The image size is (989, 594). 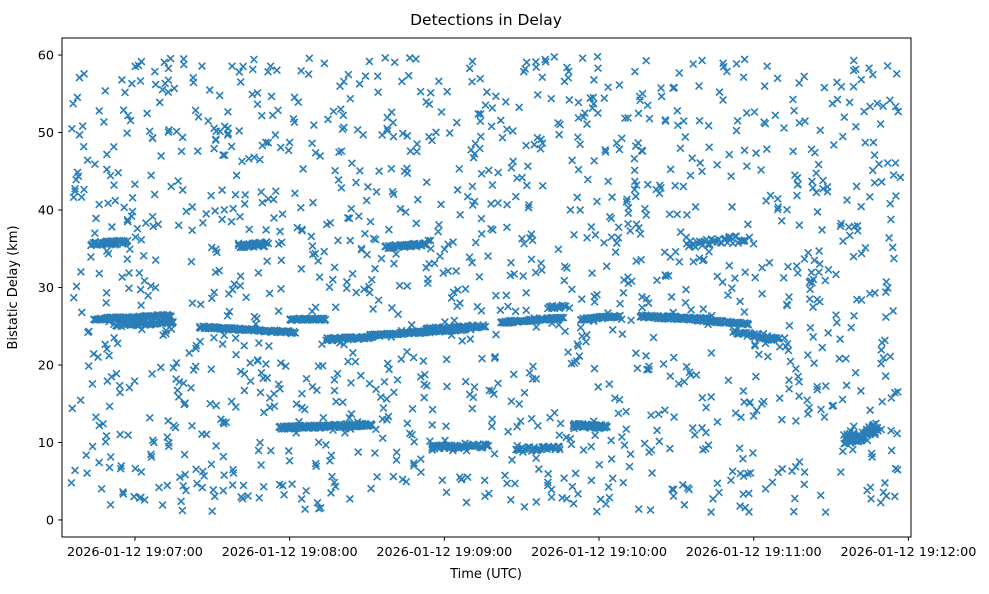 What do you see at coordinates (50, 520) in the screenshot?
I see `y-tick-label: 0` at bounding box center [50, 520].